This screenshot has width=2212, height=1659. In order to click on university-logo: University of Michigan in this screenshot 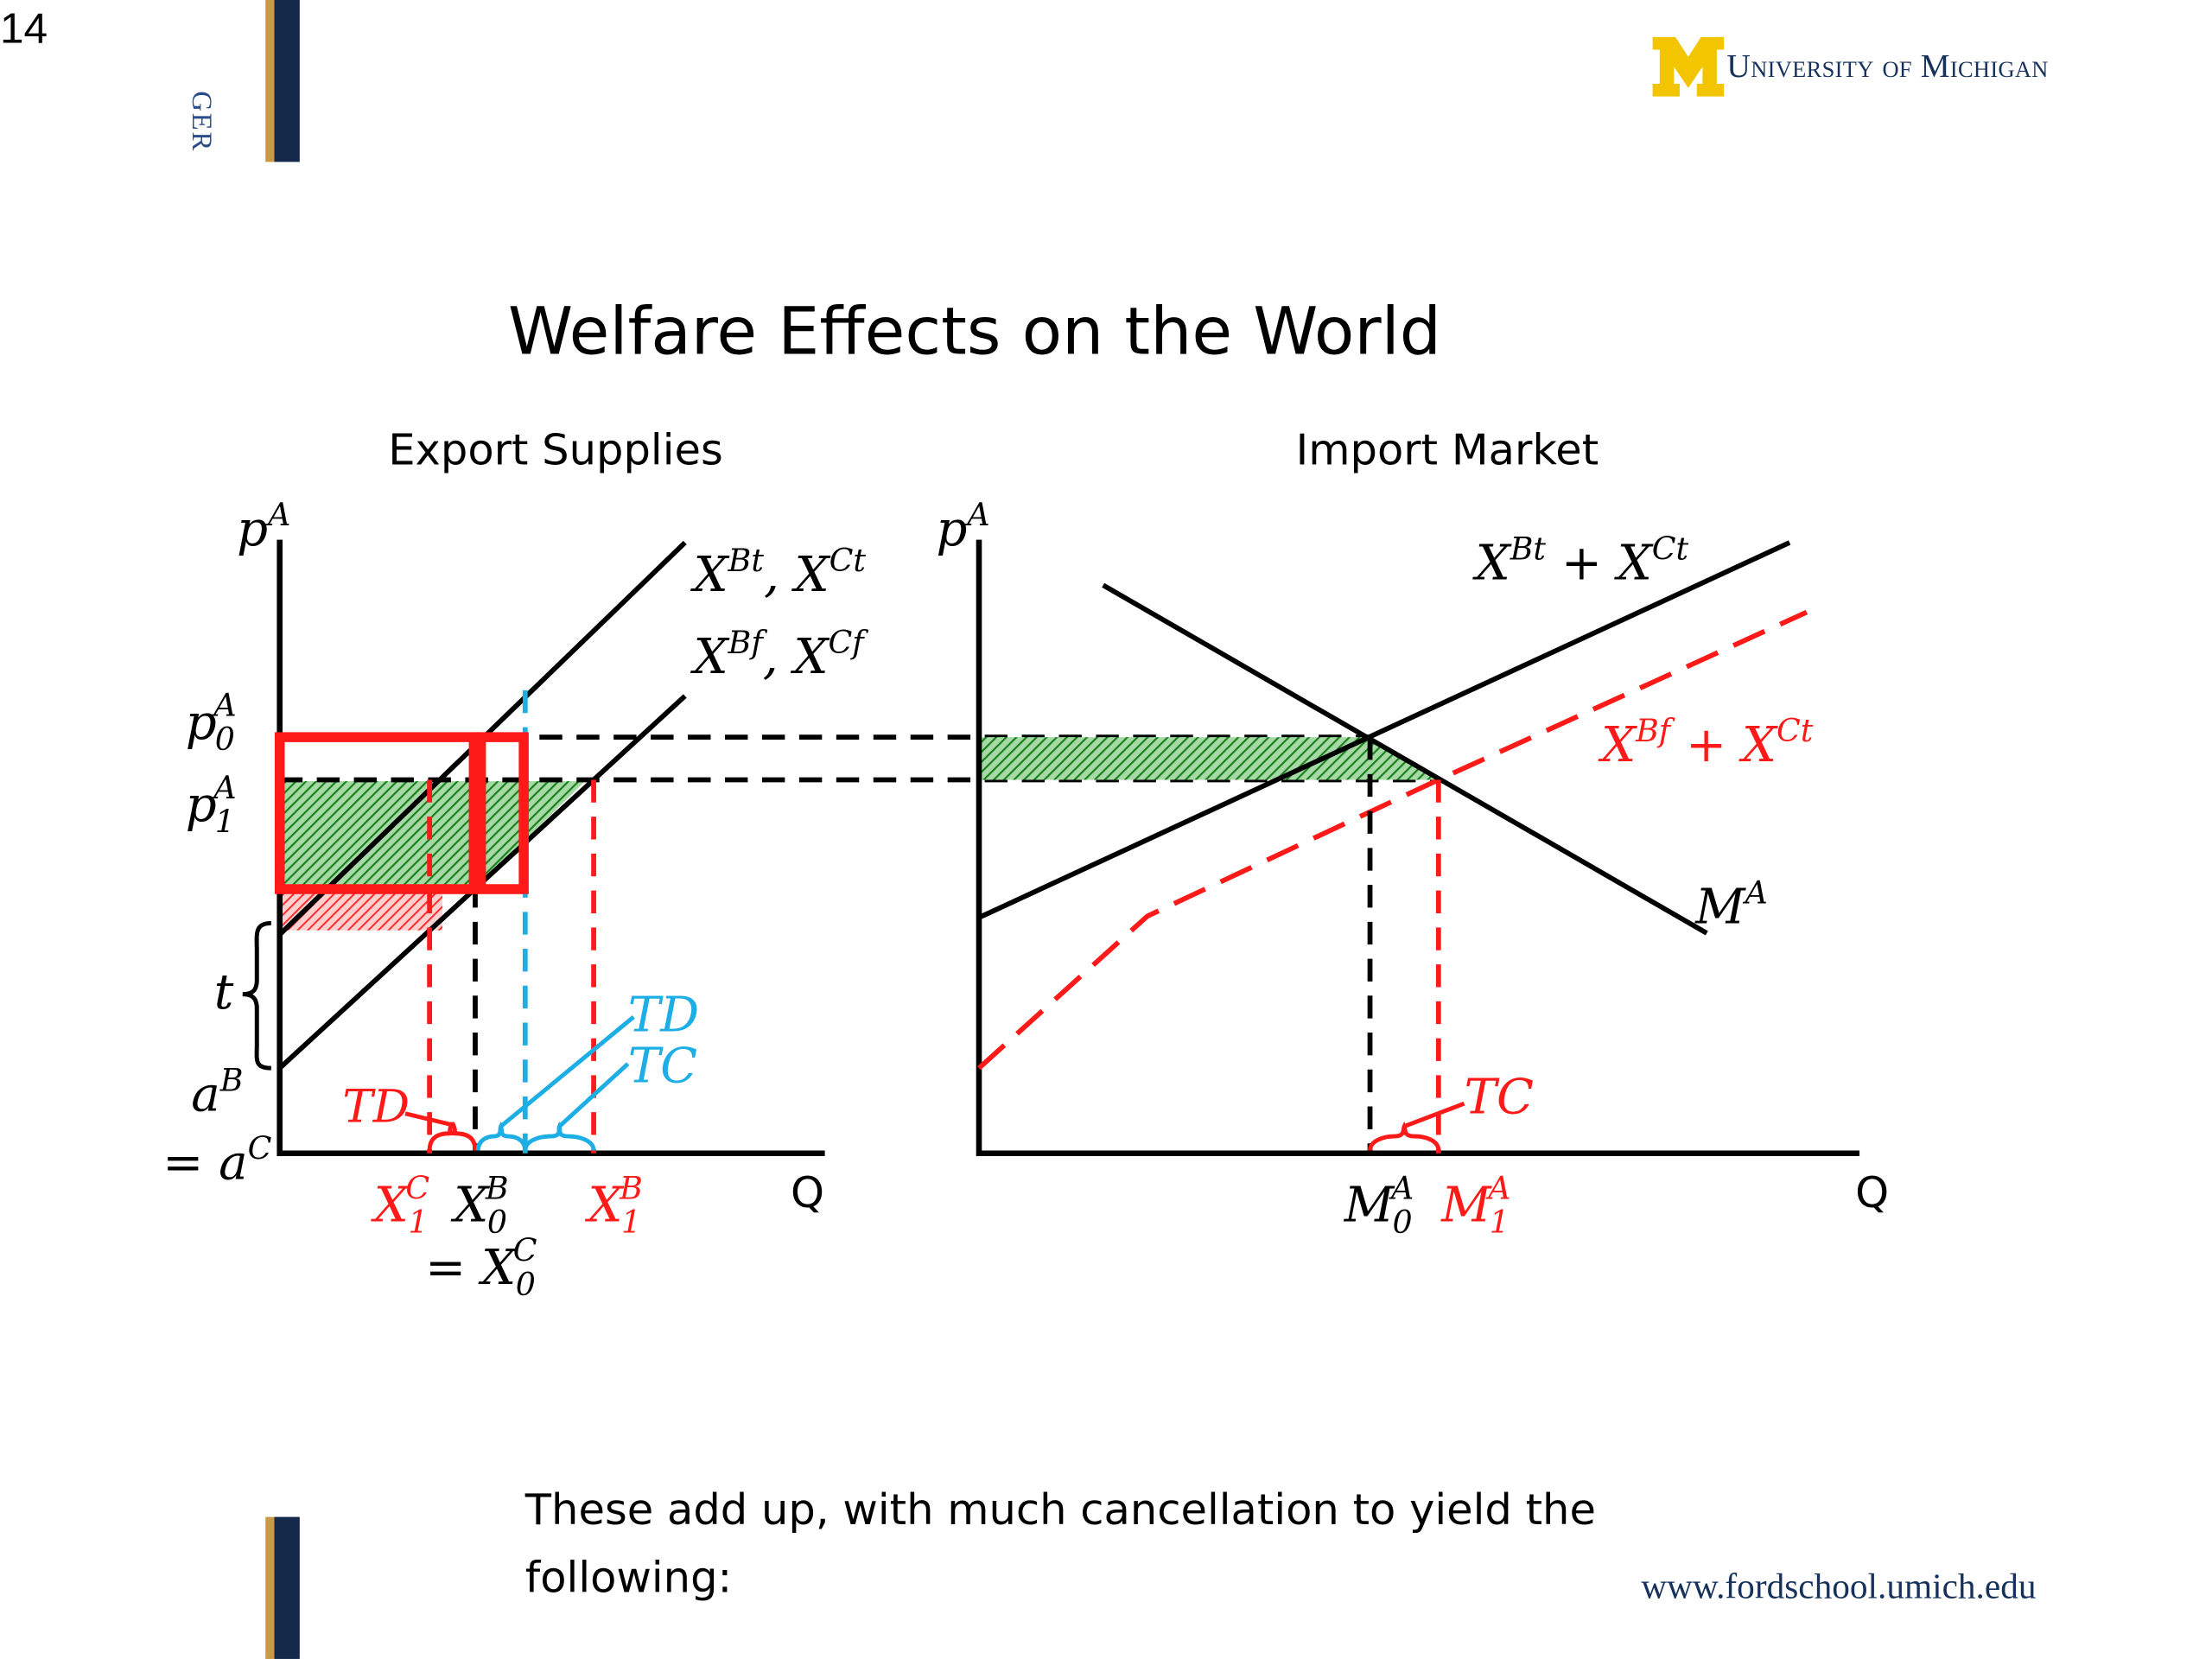, I will do `click(1850, 65)`.